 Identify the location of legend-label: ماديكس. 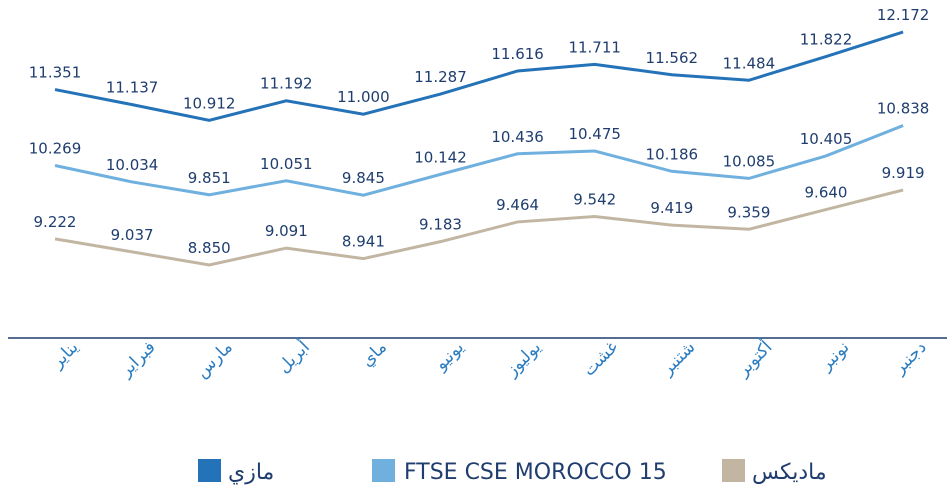
(789, 472).